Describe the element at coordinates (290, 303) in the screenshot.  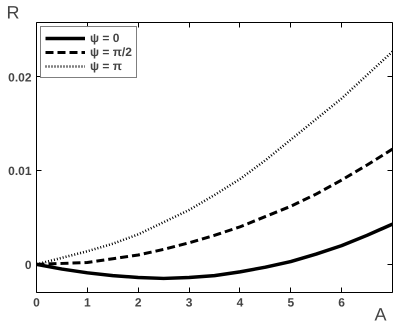
I see `x-tick-label: 5` at that location.